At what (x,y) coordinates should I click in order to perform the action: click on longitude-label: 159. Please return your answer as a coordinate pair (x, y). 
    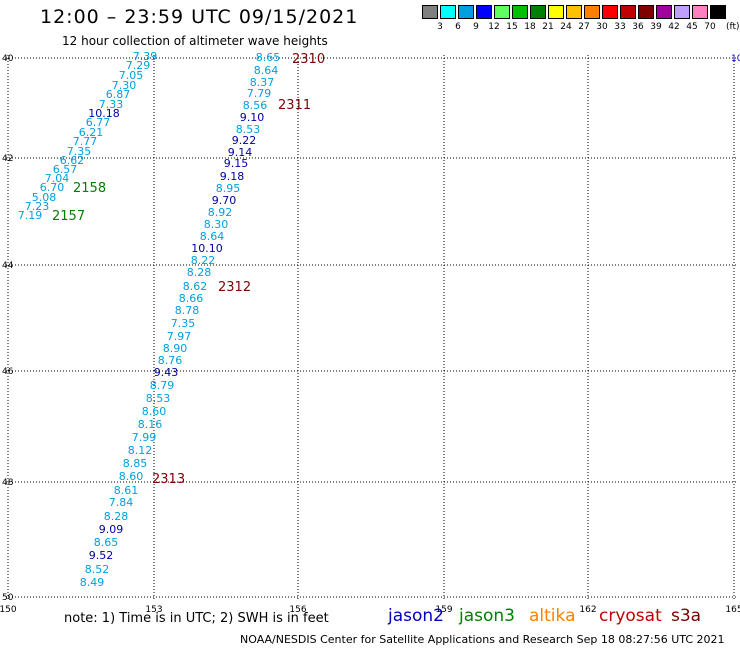
    Looking at the image, I should click on (443, 610).